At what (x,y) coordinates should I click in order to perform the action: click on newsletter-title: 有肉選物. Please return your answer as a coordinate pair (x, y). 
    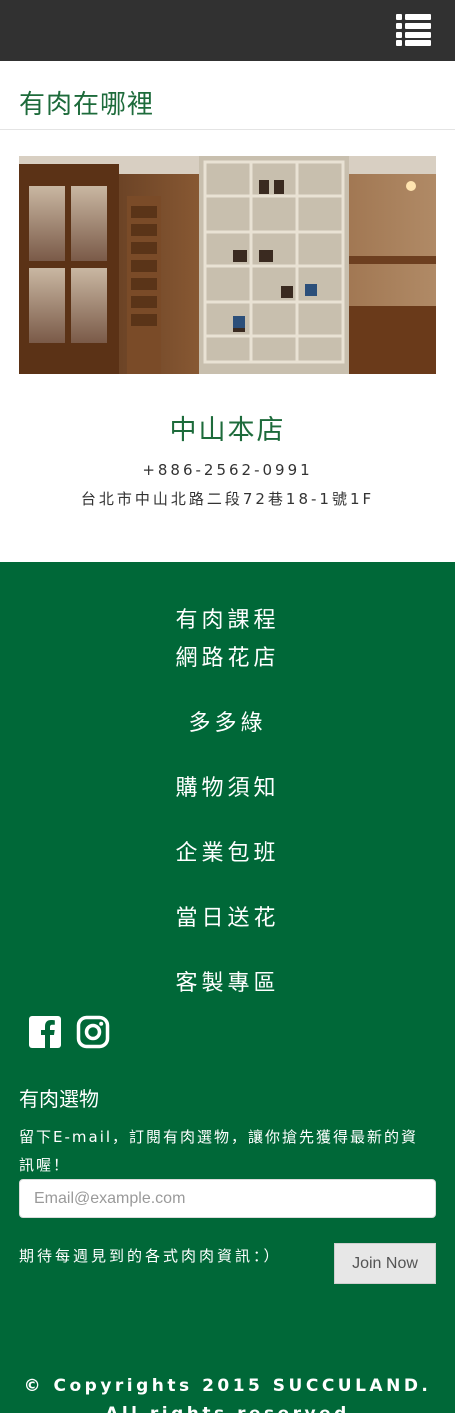
    Looking at the image, I should click on (59, 1099).